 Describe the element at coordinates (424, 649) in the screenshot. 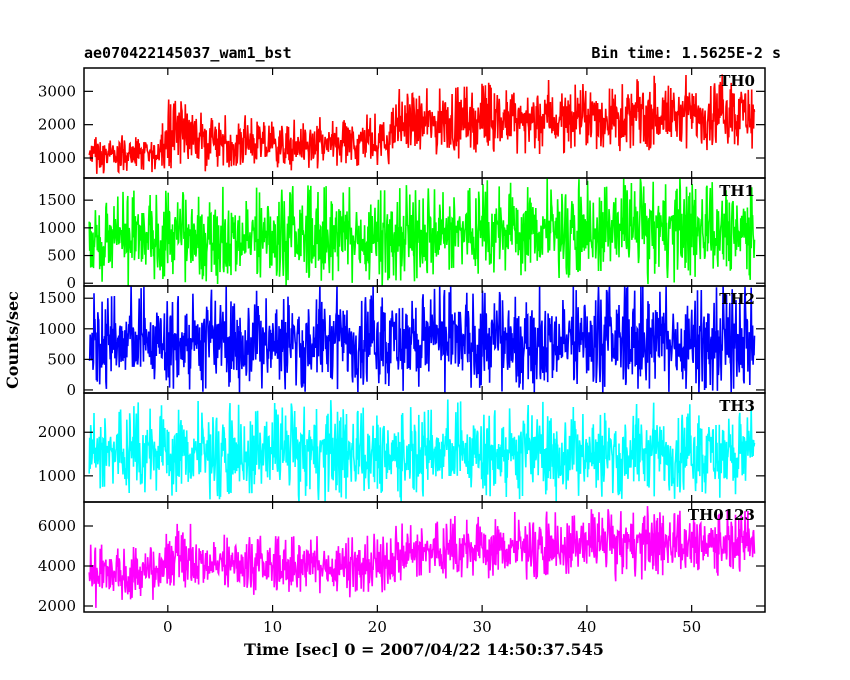

I see `x-axis-title: Time [sec] 0 = 2007/04/22 14:50:37.545` at that location.